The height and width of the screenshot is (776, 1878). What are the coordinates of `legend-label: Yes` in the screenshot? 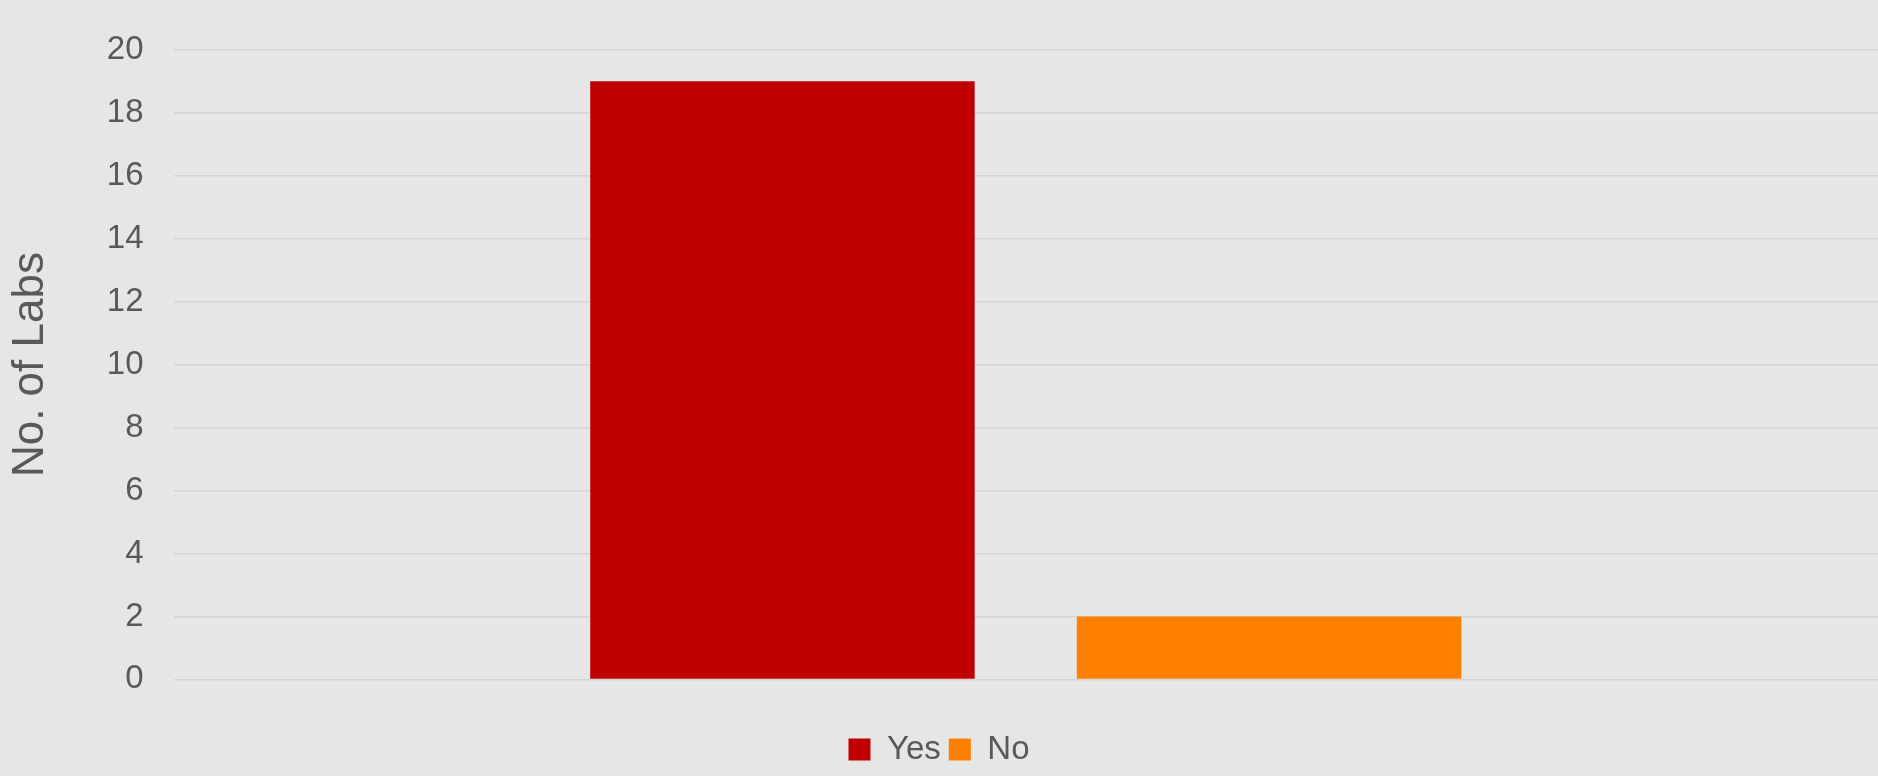 It's located at (913, 747).